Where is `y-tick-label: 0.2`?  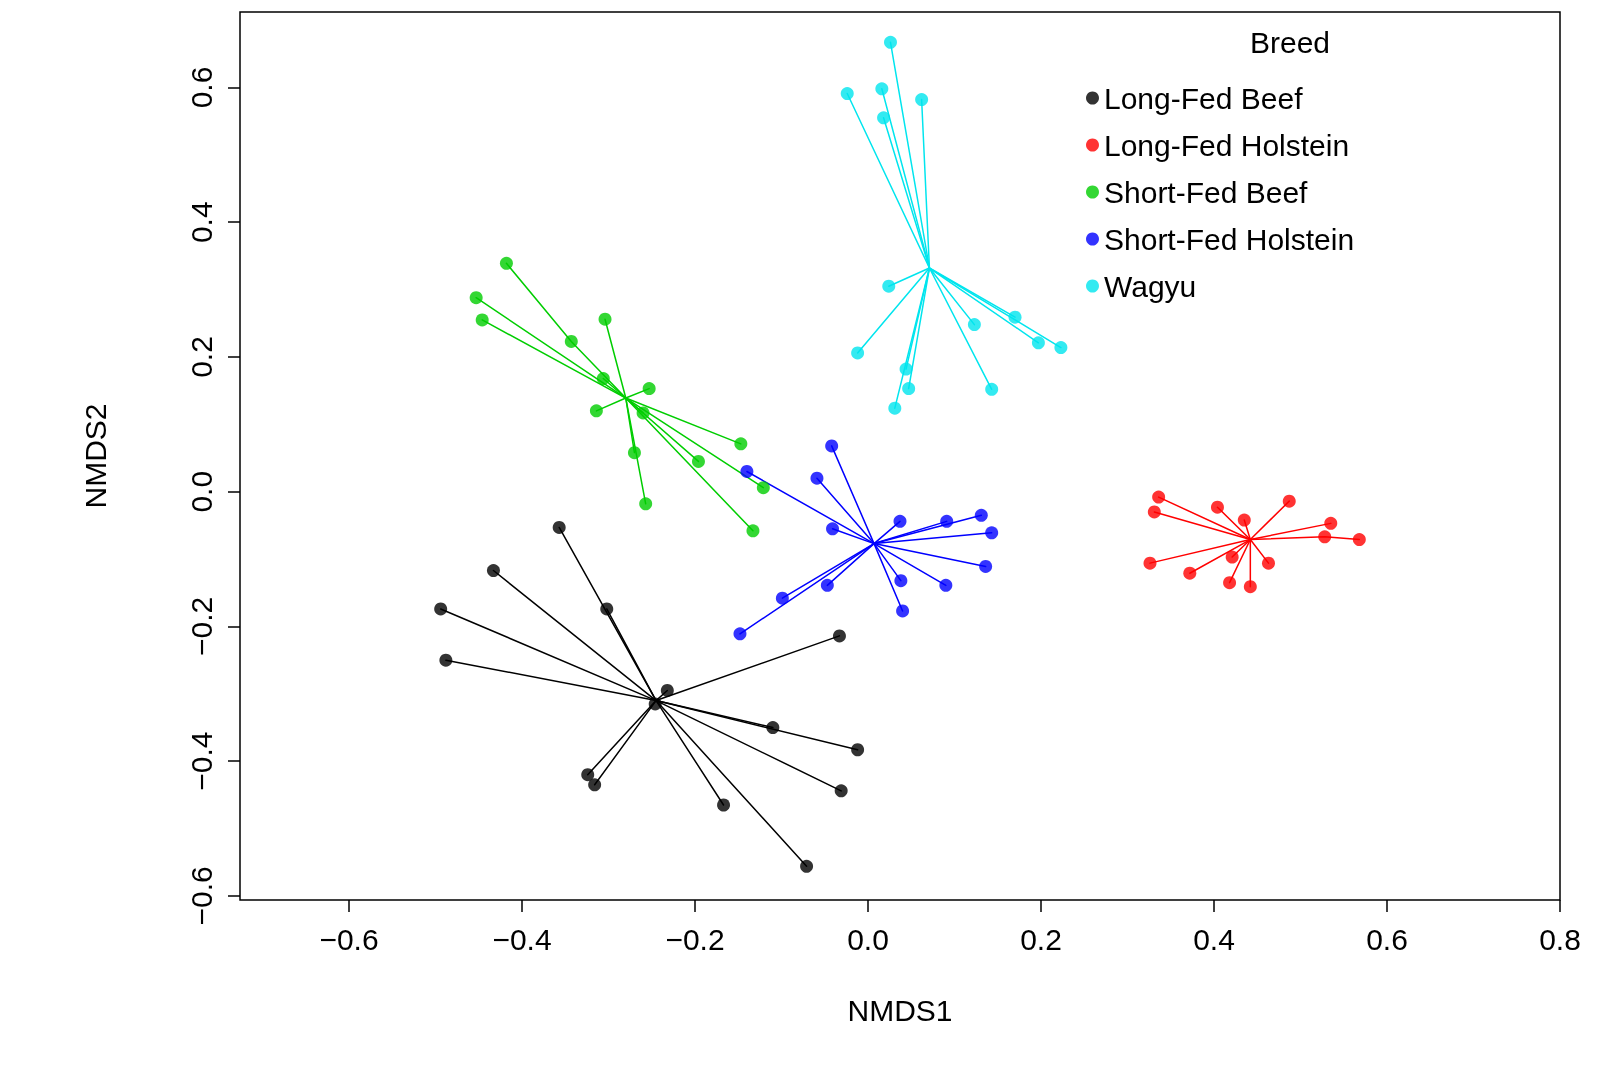
y-tick-label: 0.2 is located at coordinates (201, 357).